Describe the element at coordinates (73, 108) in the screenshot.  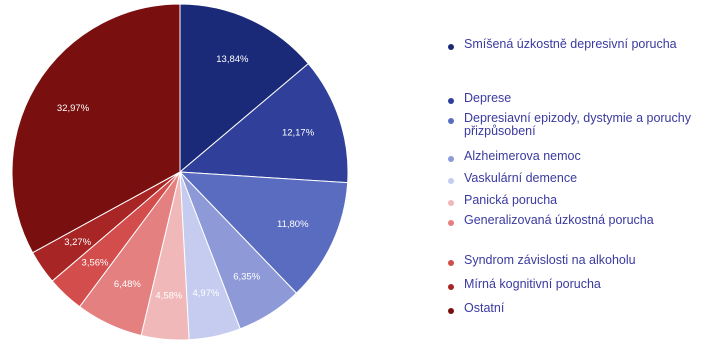
I see `slice-value-label: 32,97%` at that location.